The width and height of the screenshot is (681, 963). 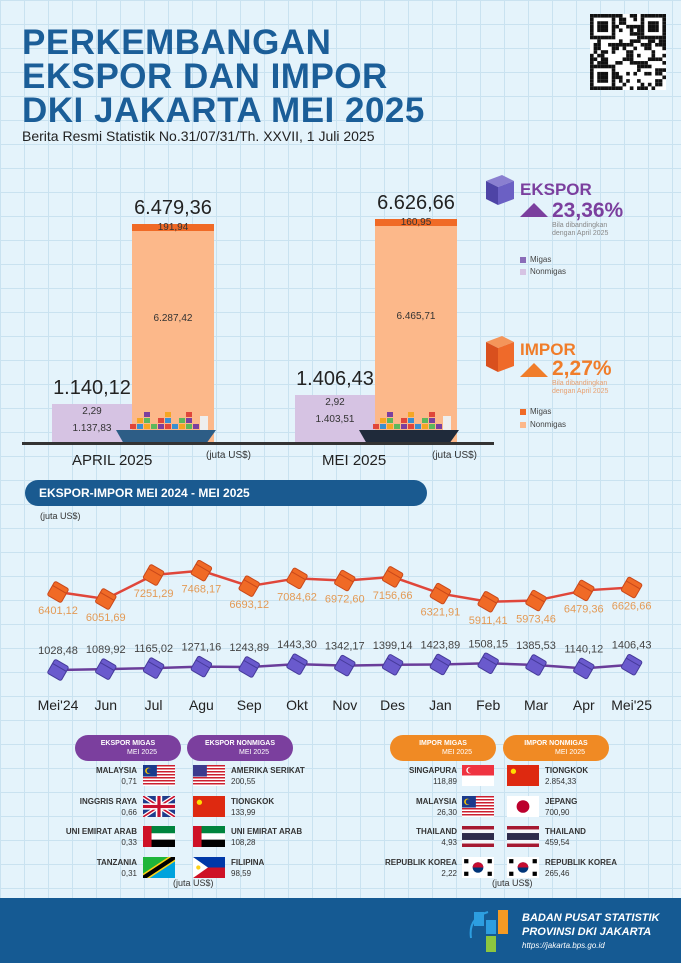 What do you see at coordinates (173, 228) in the screenshot?
I see `ekspor-migas-value: 191,94` at bounding box center [173, 228].